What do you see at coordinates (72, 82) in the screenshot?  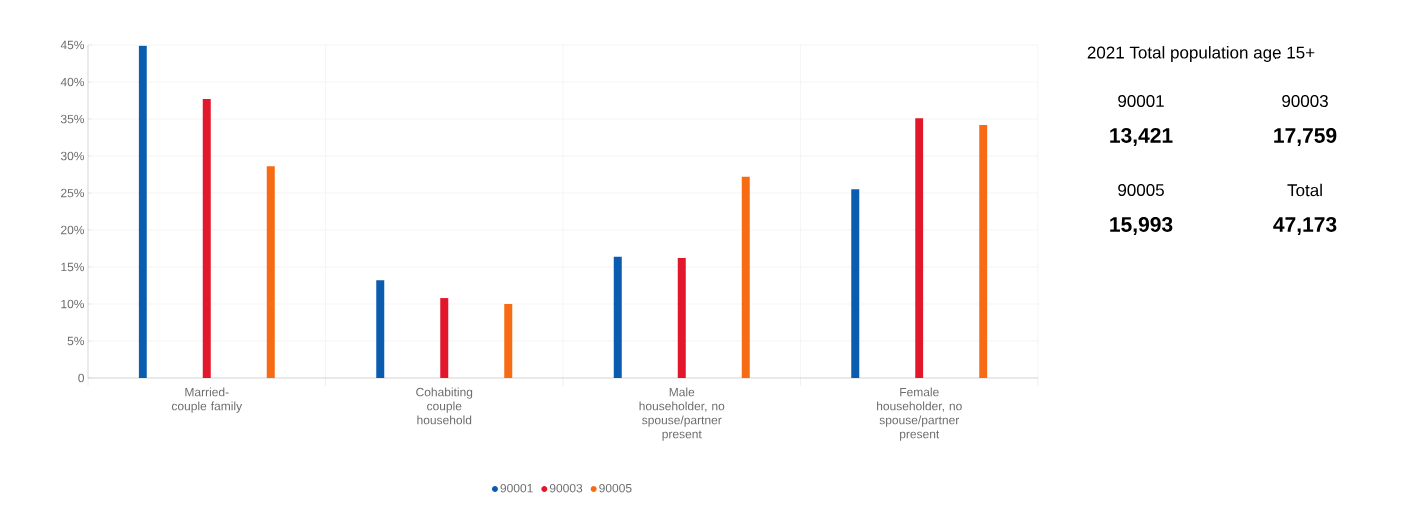 I see `y-tick-label: 40%` at bounding box center [72, 82].